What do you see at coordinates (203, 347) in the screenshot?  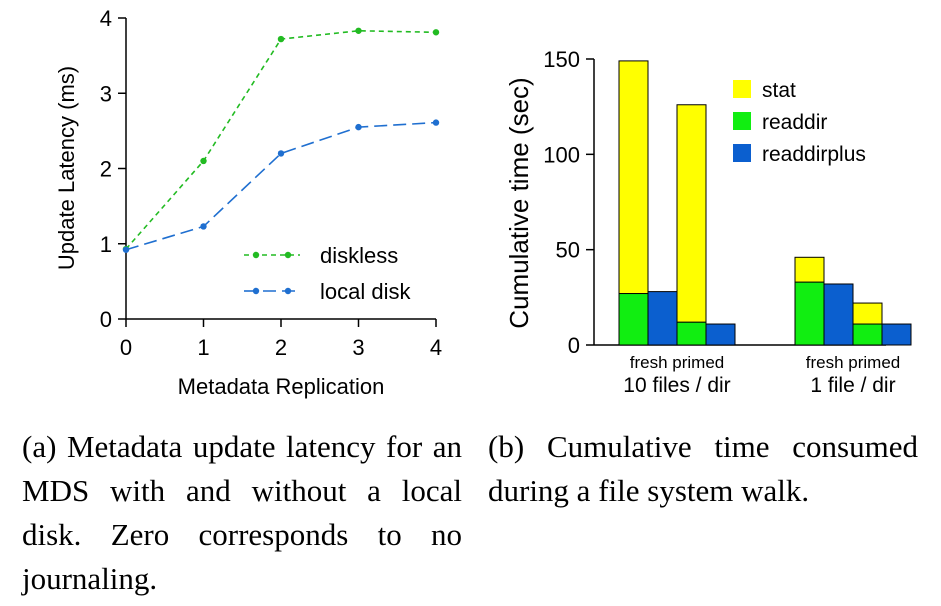 I see `latency-x-tick-label: 1` at bounding box center [203, 347].